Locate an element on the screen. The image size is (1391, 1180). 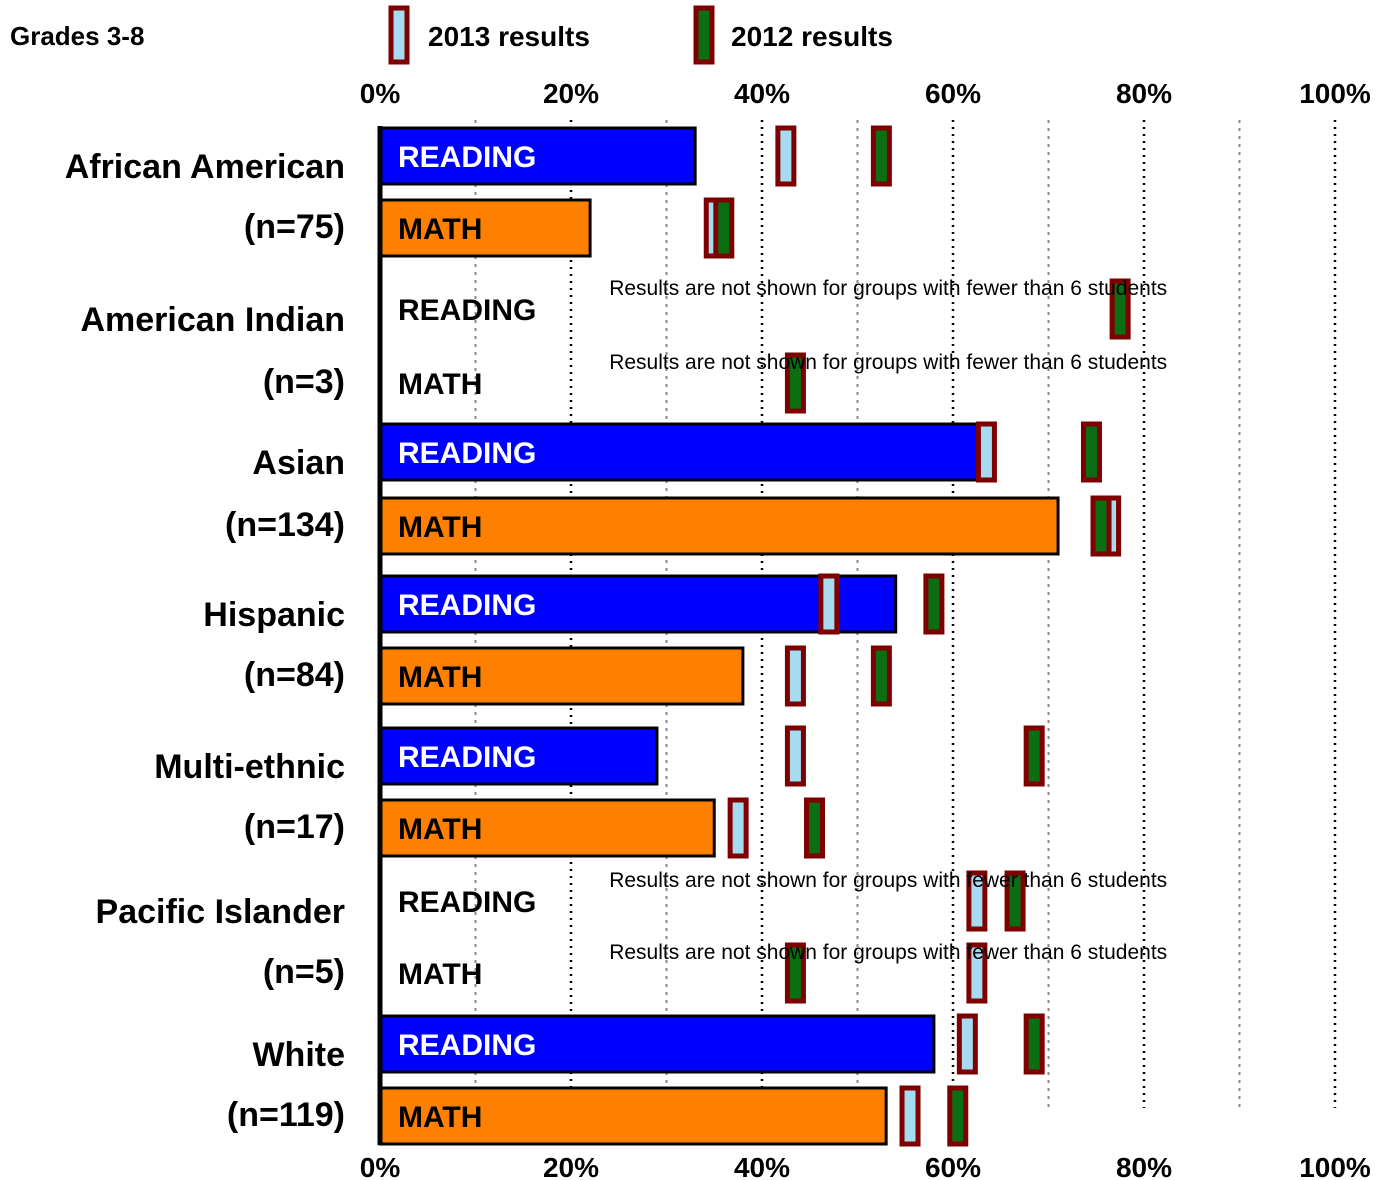
x-tick-label-top: 40% is located at coordinates (762, 93).